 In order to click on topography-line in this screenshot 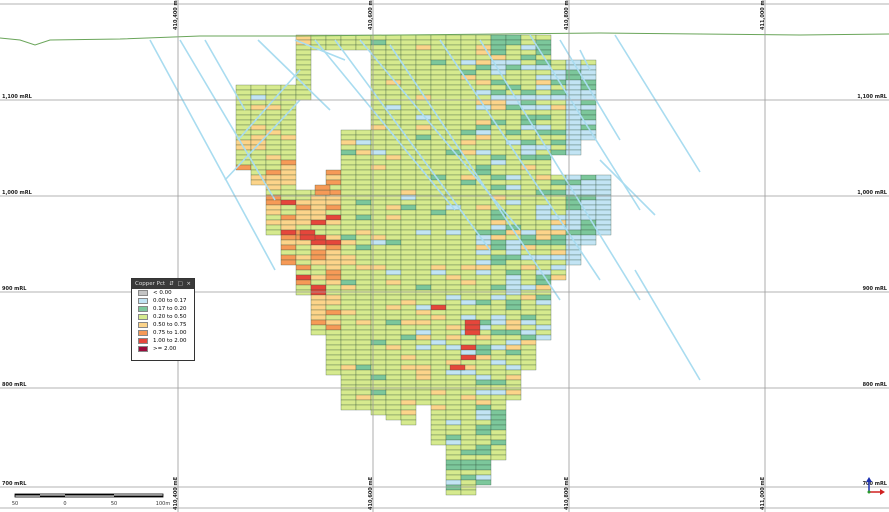, I will do `click(444, 39)`.